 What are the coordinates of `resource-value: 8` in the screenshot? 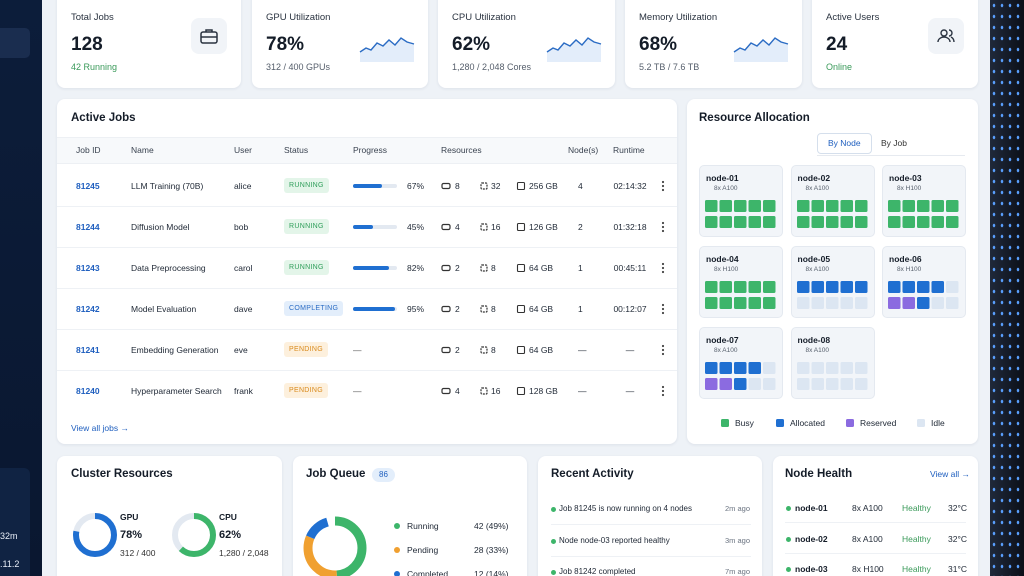 It's located at (493, 350).